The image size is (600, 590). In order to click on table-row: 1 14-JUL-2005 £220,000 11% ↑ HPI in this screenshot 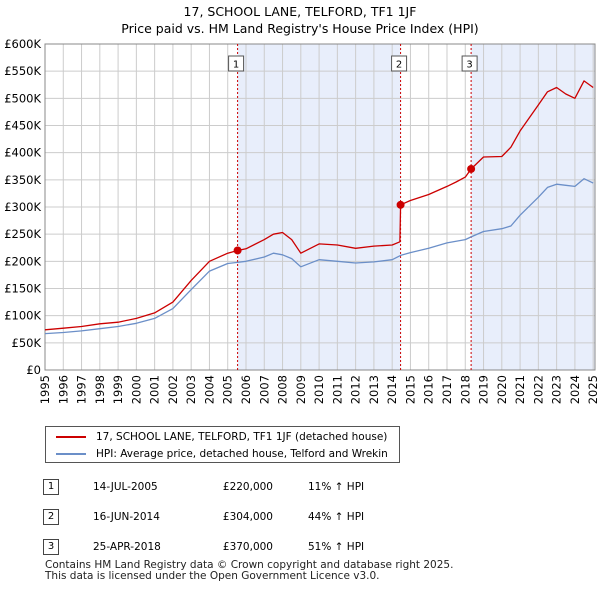, I will do `click(234, 487)`.